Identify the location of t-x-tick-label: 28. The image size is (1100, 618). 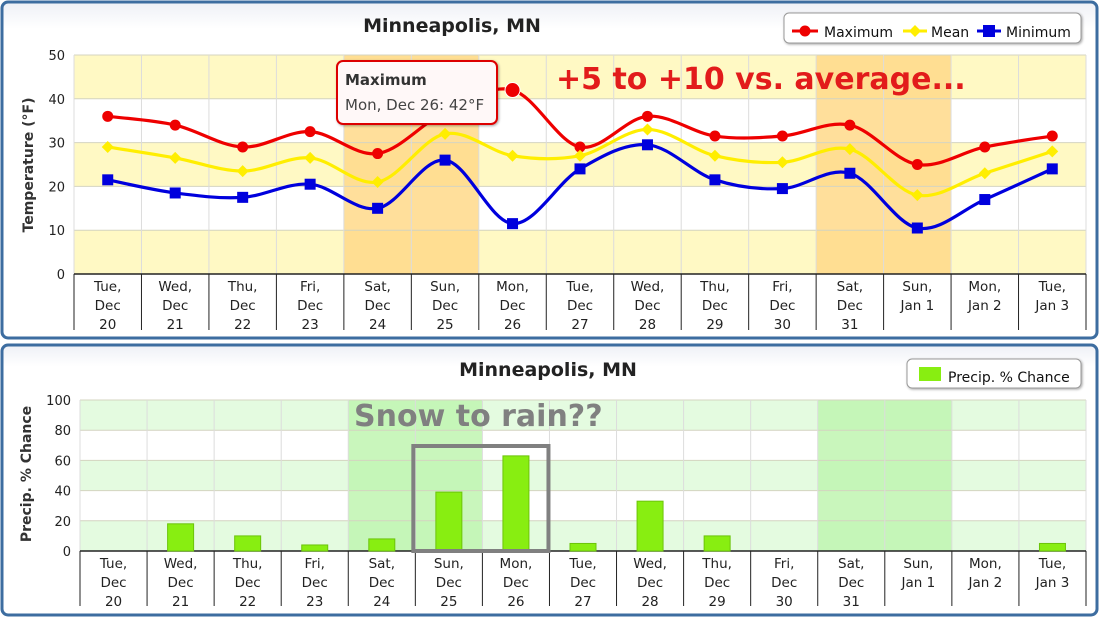
(647, 325).